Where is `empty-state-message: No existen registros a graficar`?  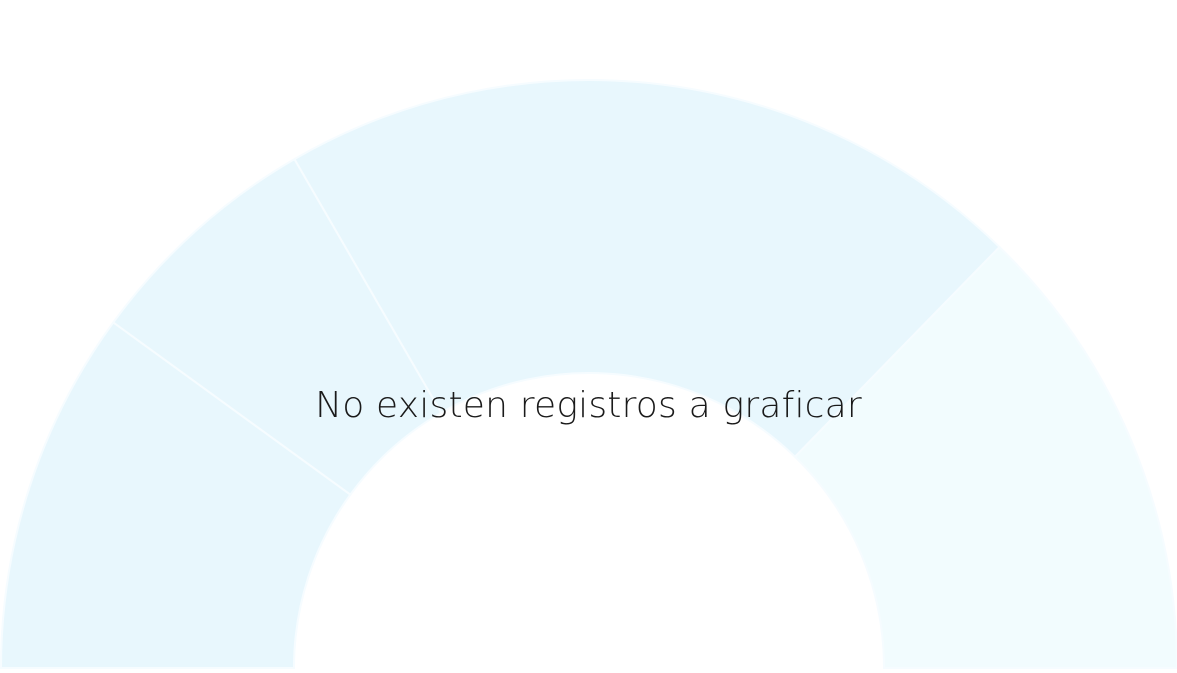
empty-state-message: No existen registros a graficar is located at coordinates (588, 405).